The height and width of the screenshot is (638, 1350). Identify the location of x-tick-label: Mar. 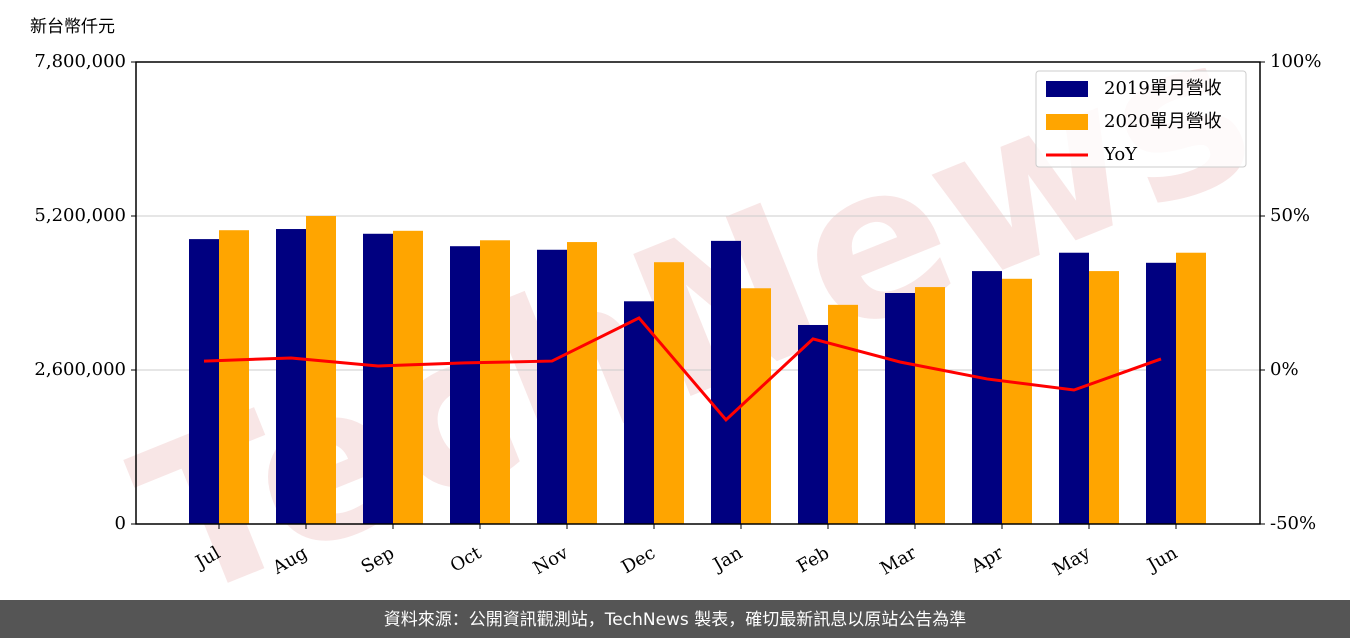
(899, 560).